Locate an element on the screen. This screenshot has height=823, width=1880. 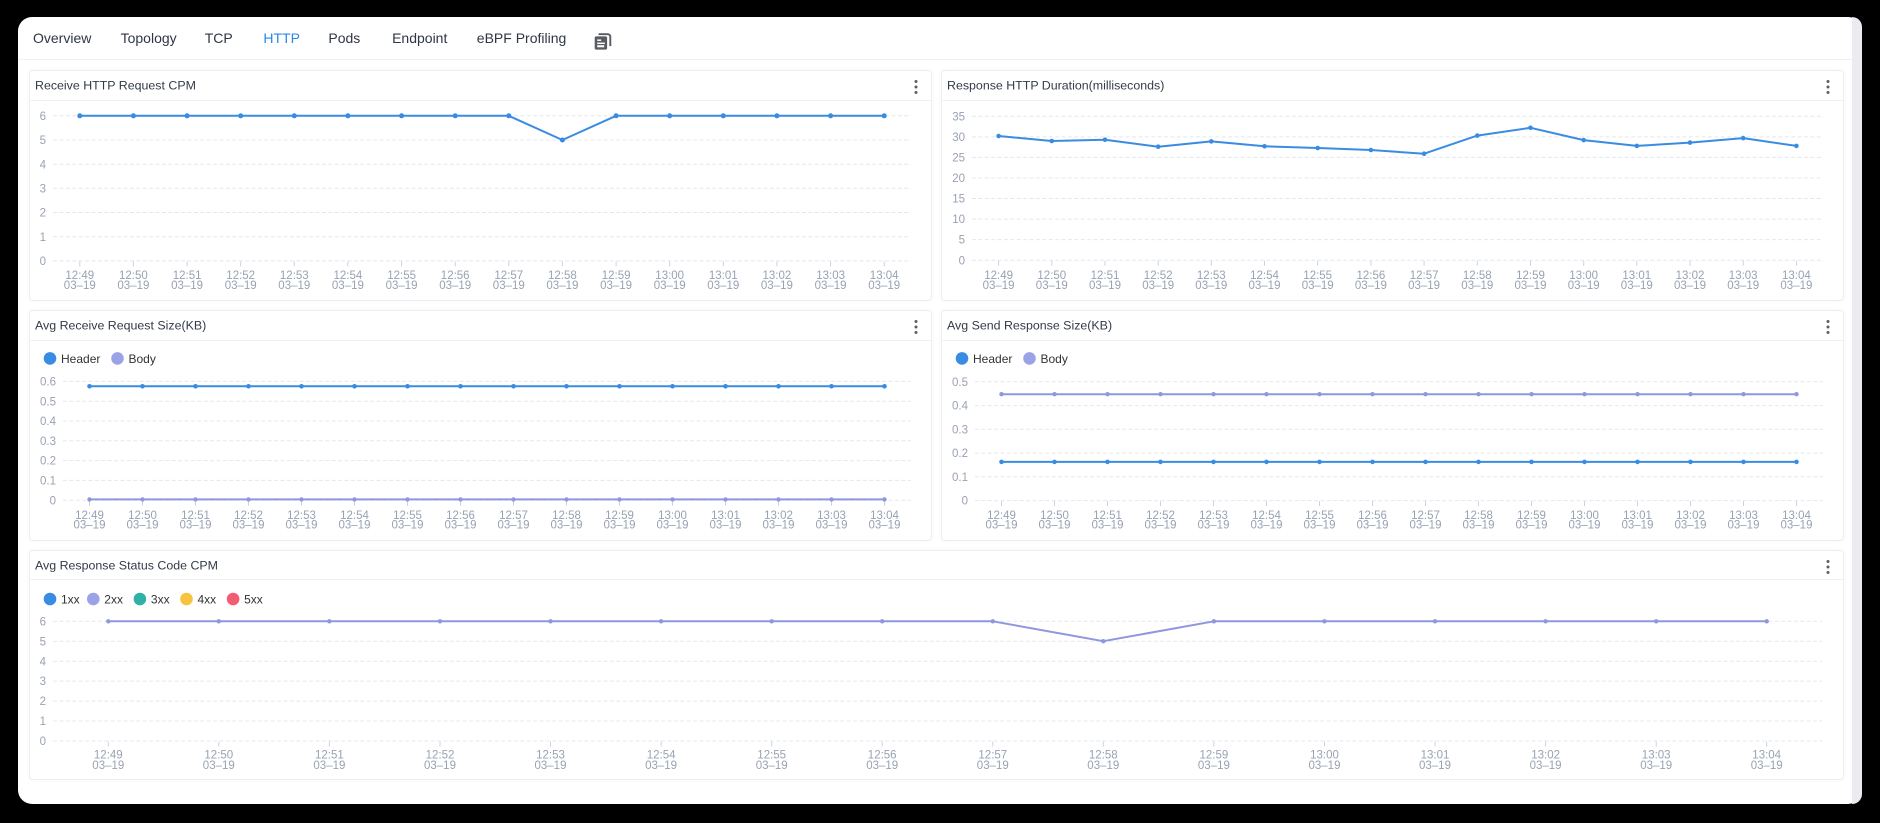
svg-text: 4 is located at coordinates (43, 165).